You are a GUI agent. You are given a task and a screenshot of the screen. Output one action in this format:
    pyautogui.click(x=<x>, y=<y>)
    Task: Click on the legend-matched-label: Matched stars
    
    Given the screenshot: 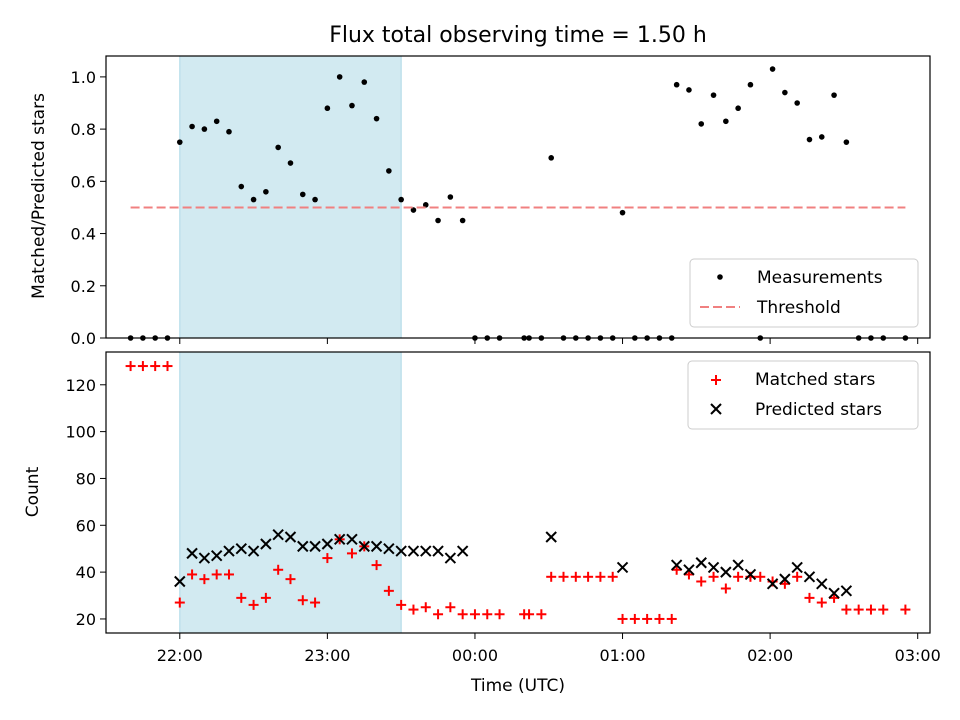 What is the action you would take?
    pyautogui.click(x=815, y=380)
    